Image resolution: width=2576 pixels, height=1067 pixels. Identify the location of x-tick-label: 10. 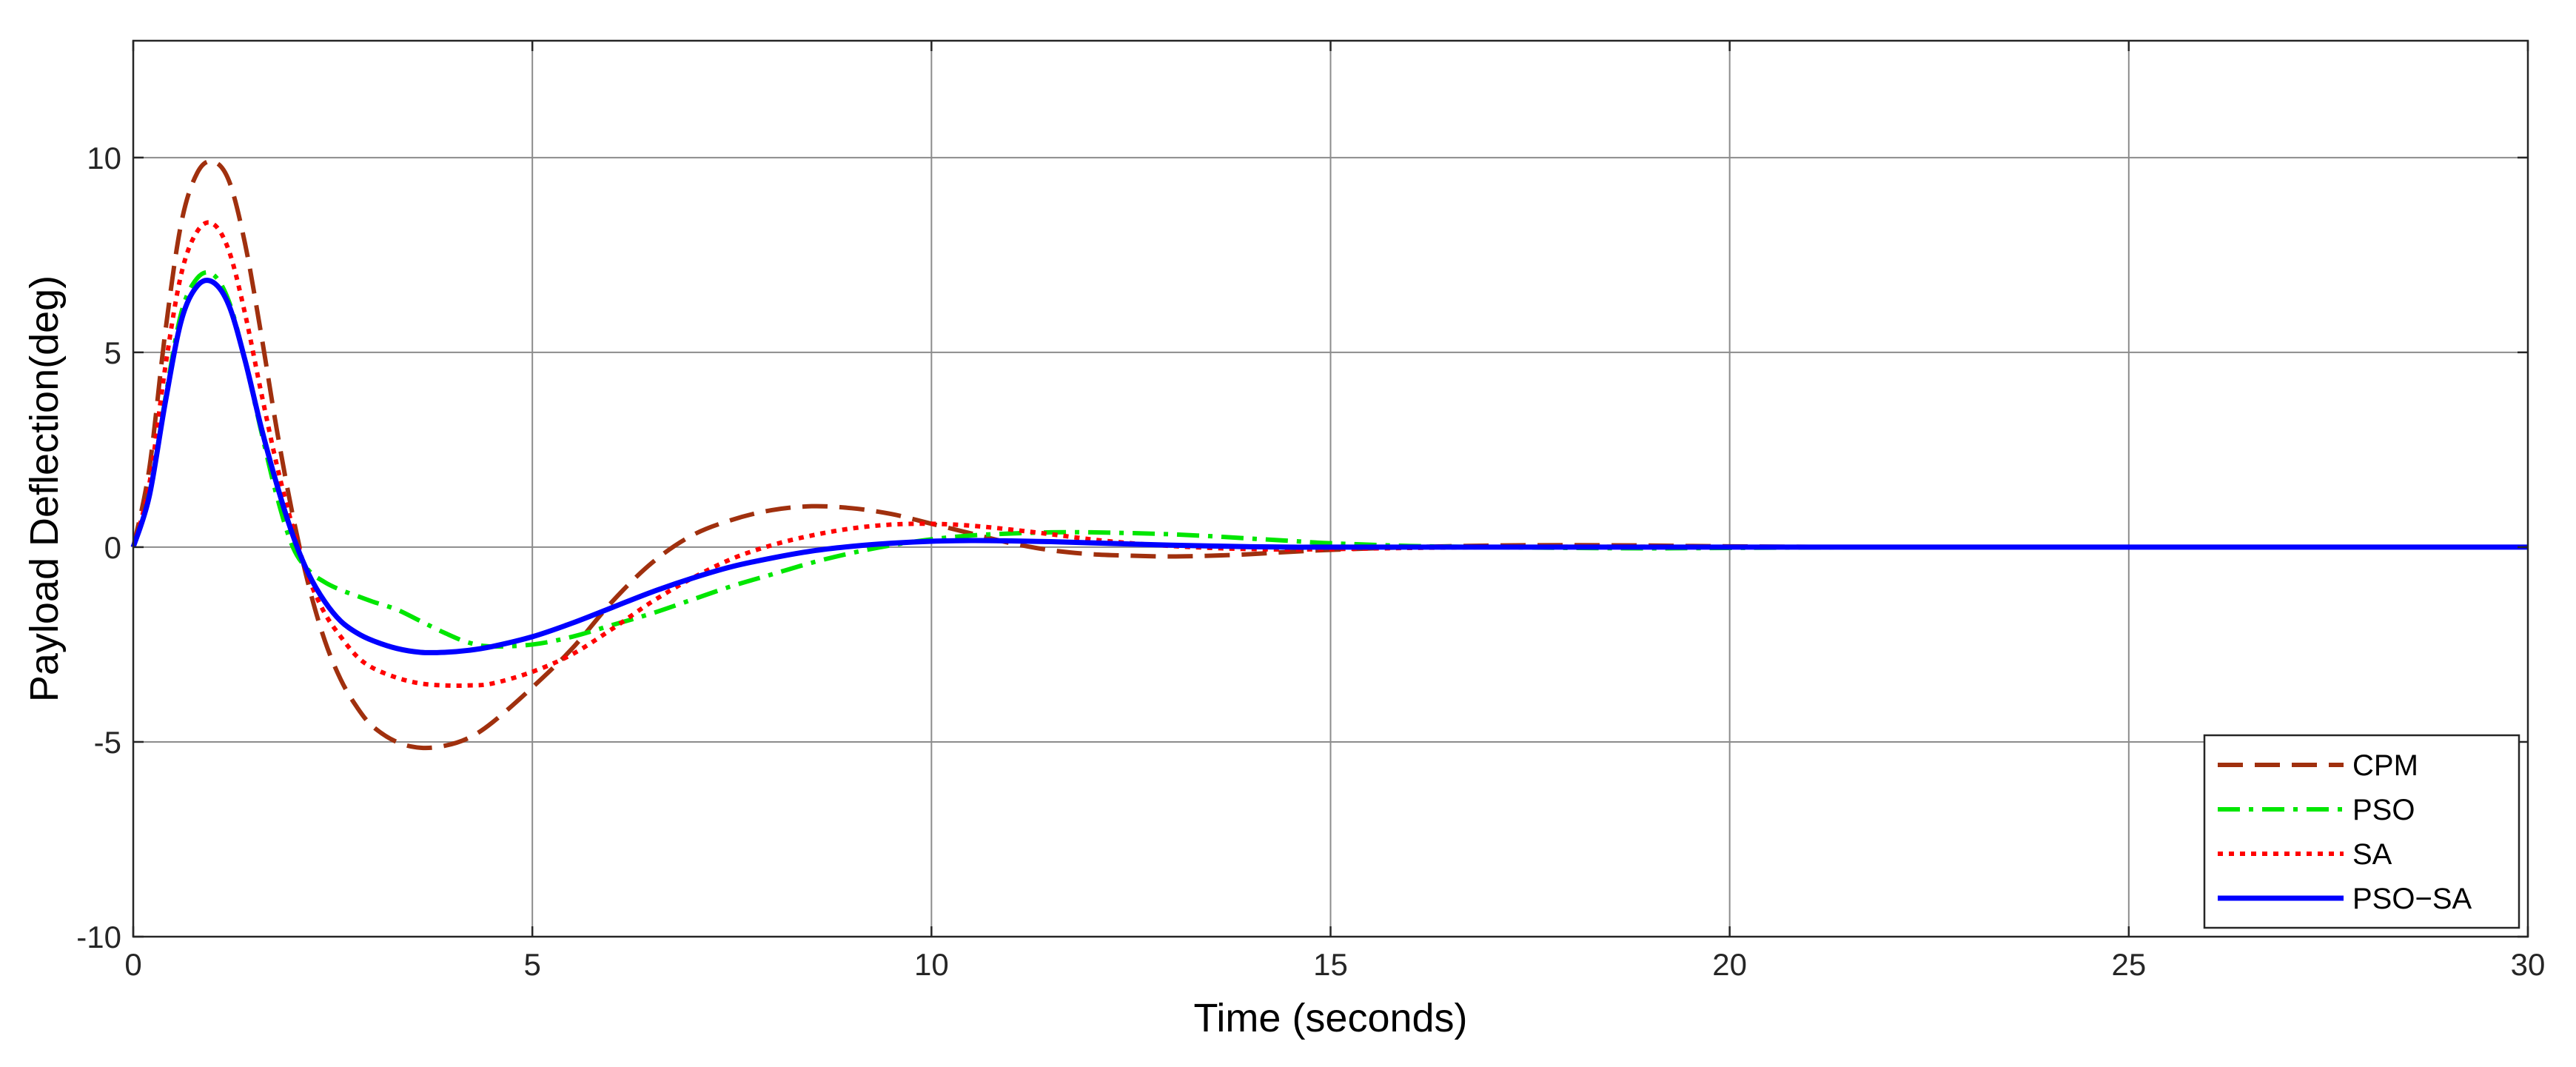
(931, 965).